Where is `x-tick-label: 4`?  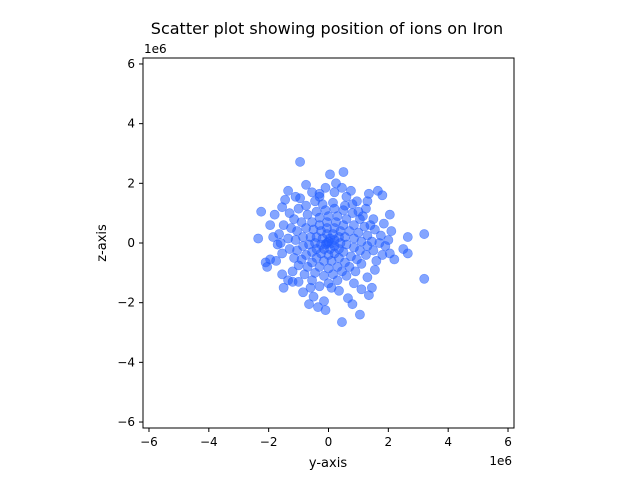 x-tick-label: 4 is located at coordinates (448, 442).